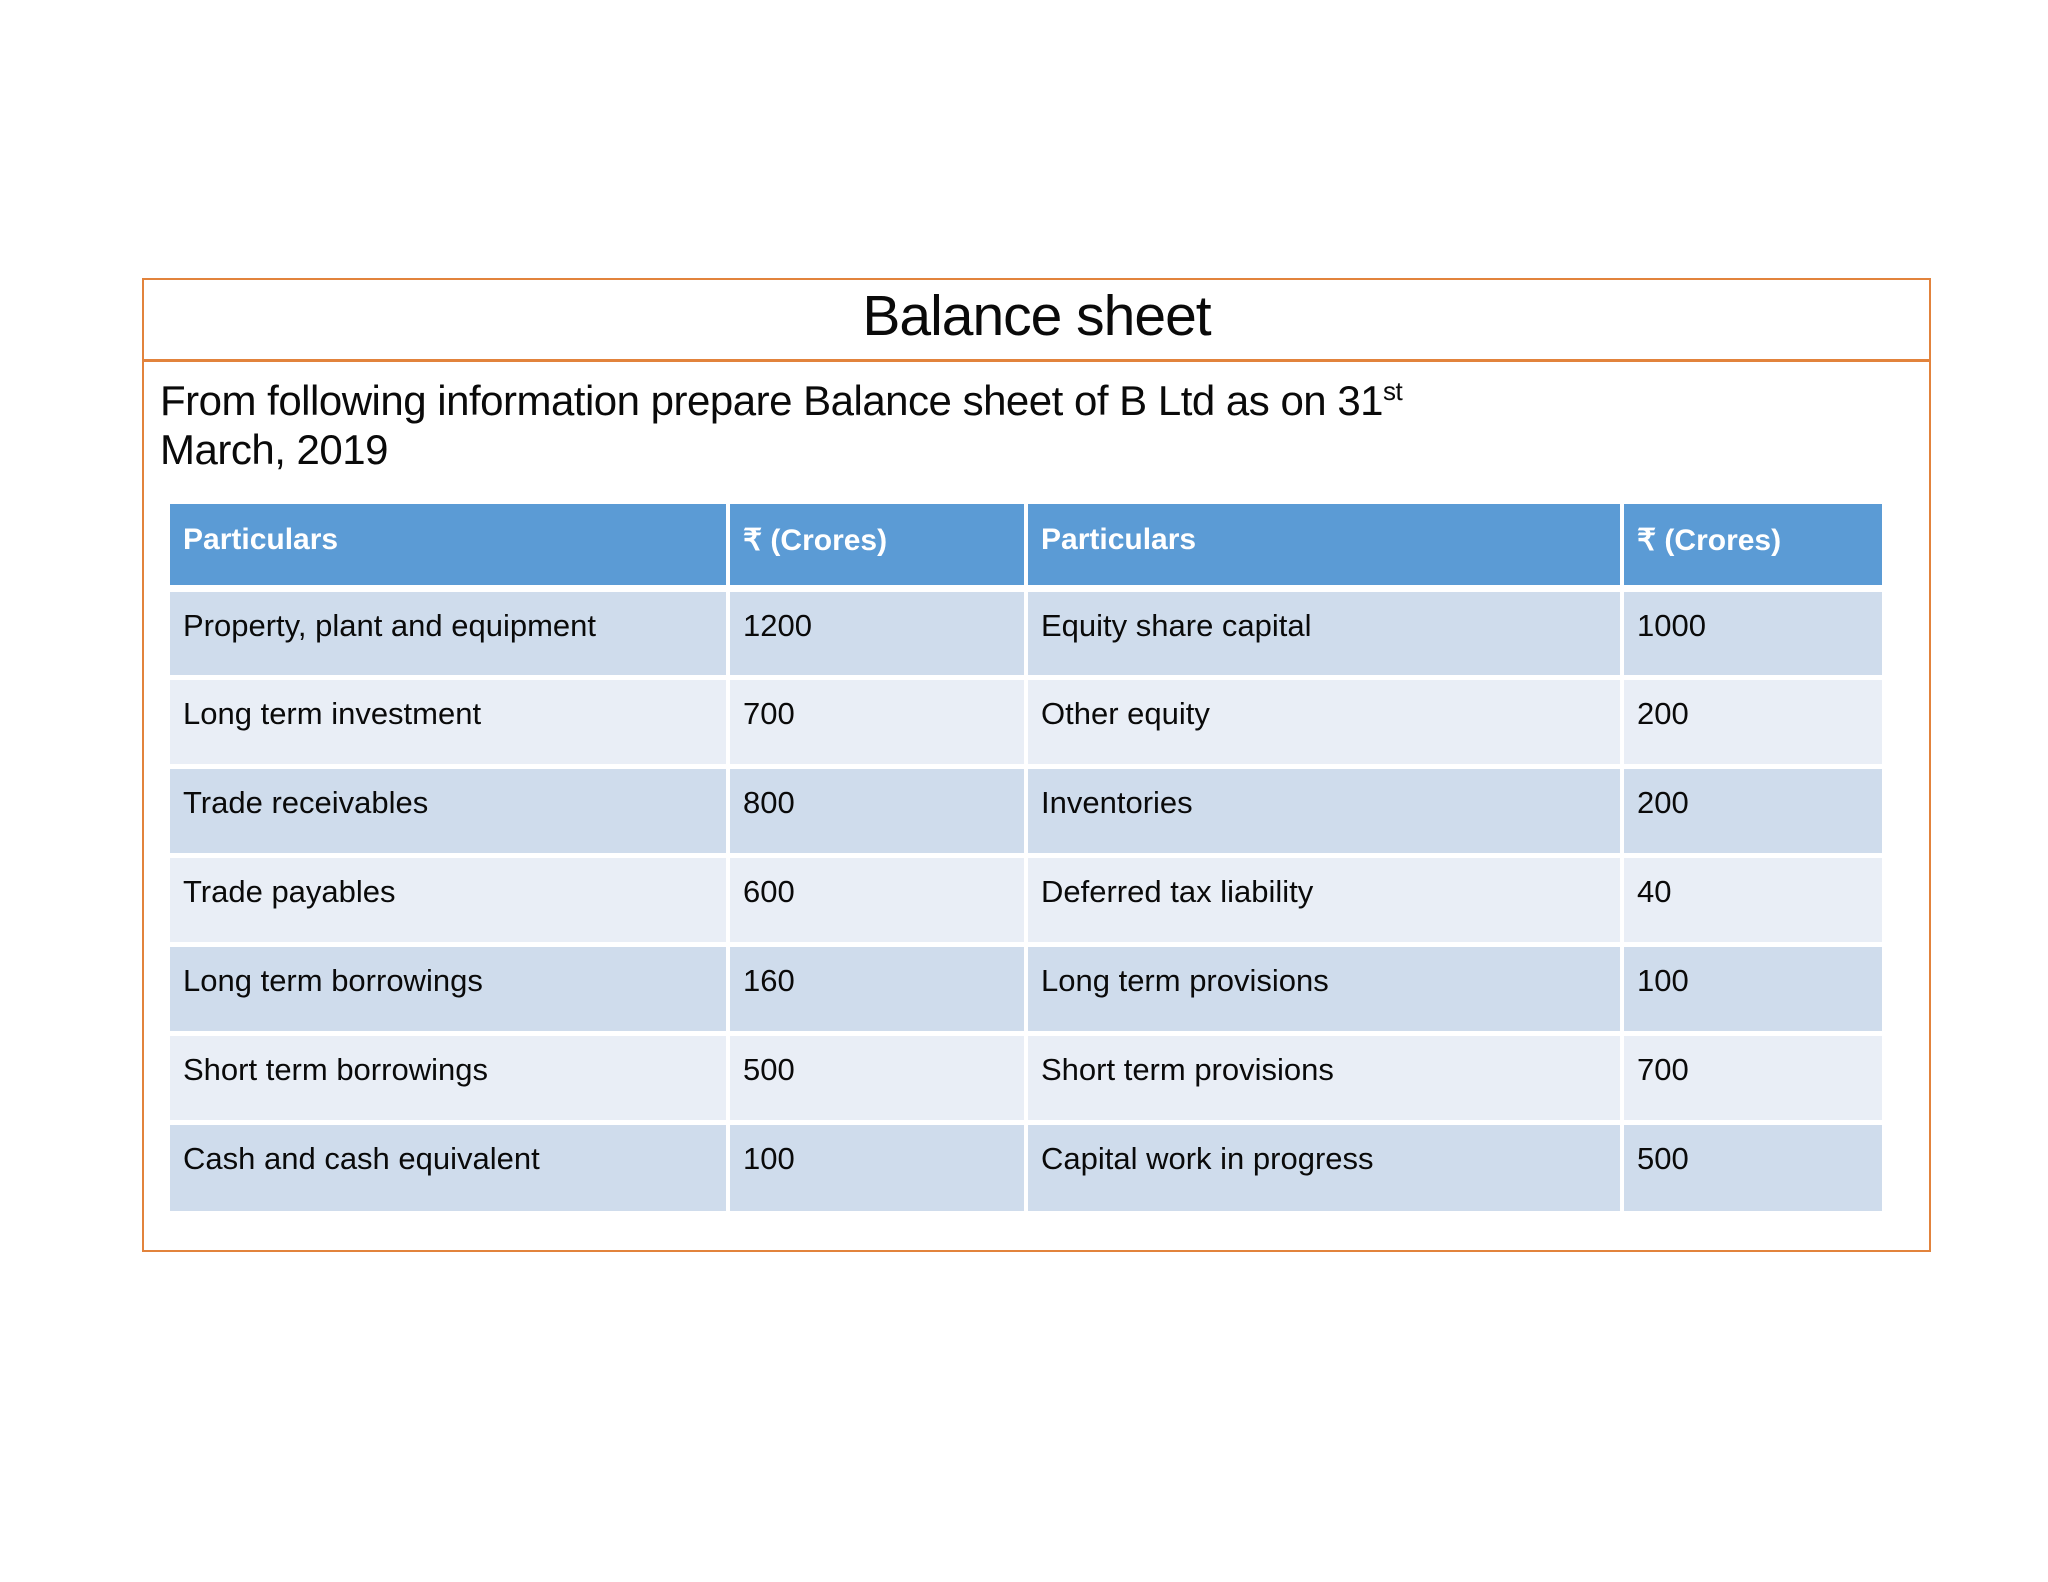  What do you see at coordinates (1325, 1079) in the screenshot?
I see `cell-particulars: Short term provisions` at bounding box center [1325, 1079].